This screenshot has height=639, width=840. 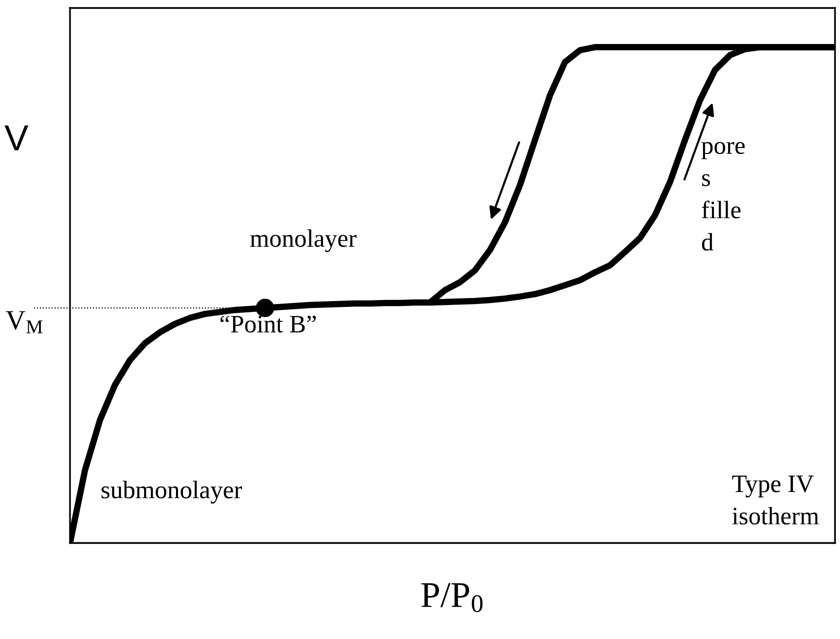 I want to click on annotation: pore s fille d, so click(x=723, y=196).